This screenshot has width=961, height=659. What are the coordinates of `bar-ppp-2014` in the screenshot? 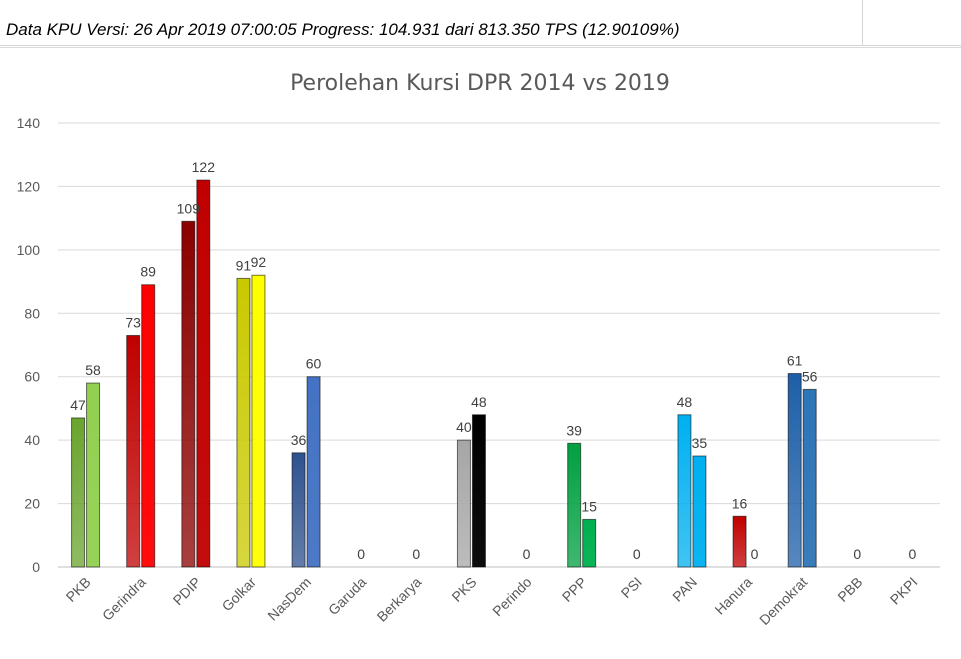 It's located at (574, 505).